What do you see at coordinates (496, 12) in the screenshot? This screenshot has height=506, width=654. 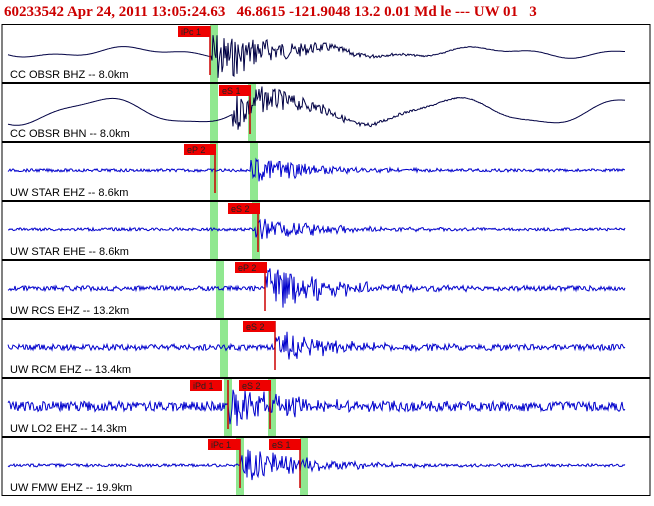 I see `event-network: UW 01` at bounding box center [496, 12].